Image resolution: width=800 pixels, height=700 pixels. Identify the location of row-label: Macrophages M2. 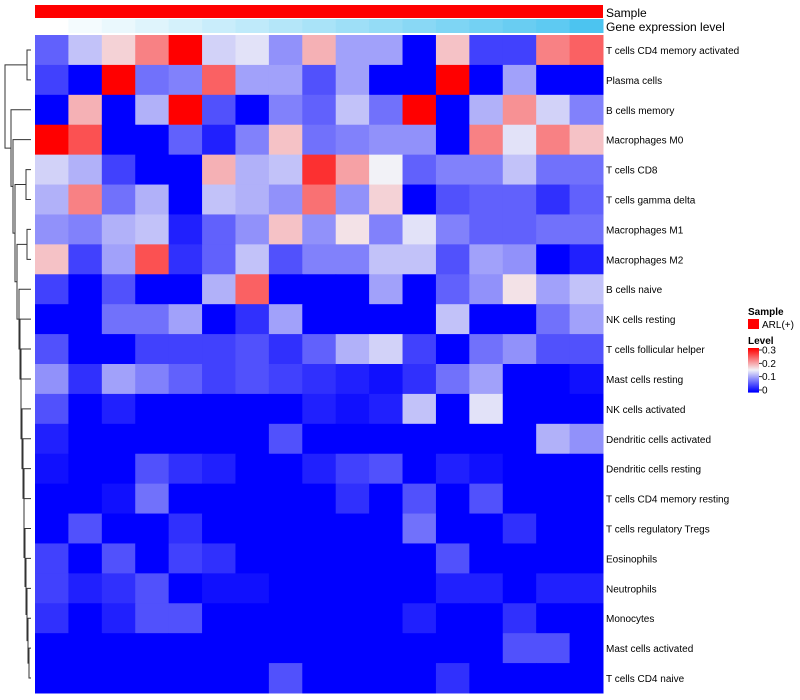
(645, 260).